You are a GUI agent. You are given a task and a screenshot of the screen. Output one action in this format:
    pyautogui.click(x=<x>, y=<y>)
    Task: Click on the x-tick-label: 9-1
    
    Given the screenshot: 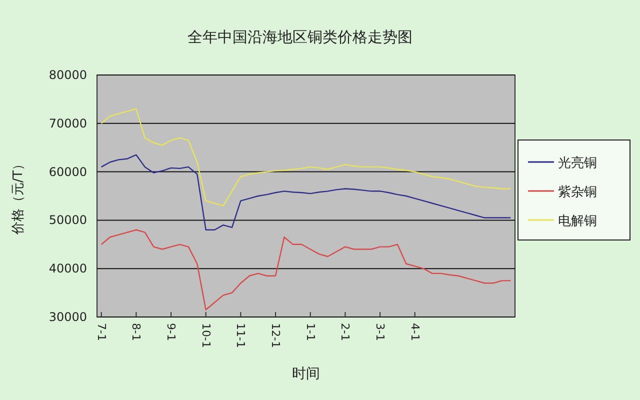 What is the action you would take?
    pyautogui.click(x=171, y=332)
    